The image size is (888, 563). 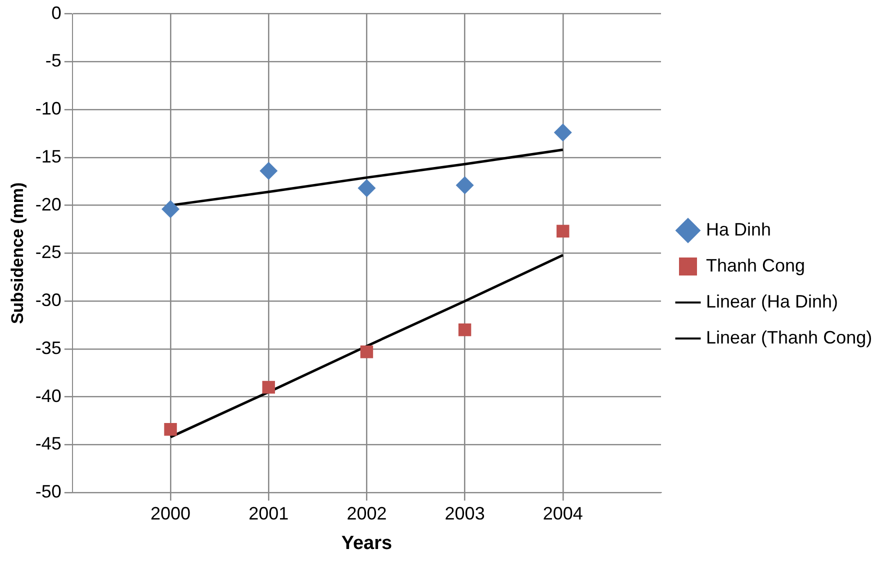 What do you see at coordinates (48, 444) in the screenshot?
I see `y-tick-label: -45` at bounding box center [48, 444].